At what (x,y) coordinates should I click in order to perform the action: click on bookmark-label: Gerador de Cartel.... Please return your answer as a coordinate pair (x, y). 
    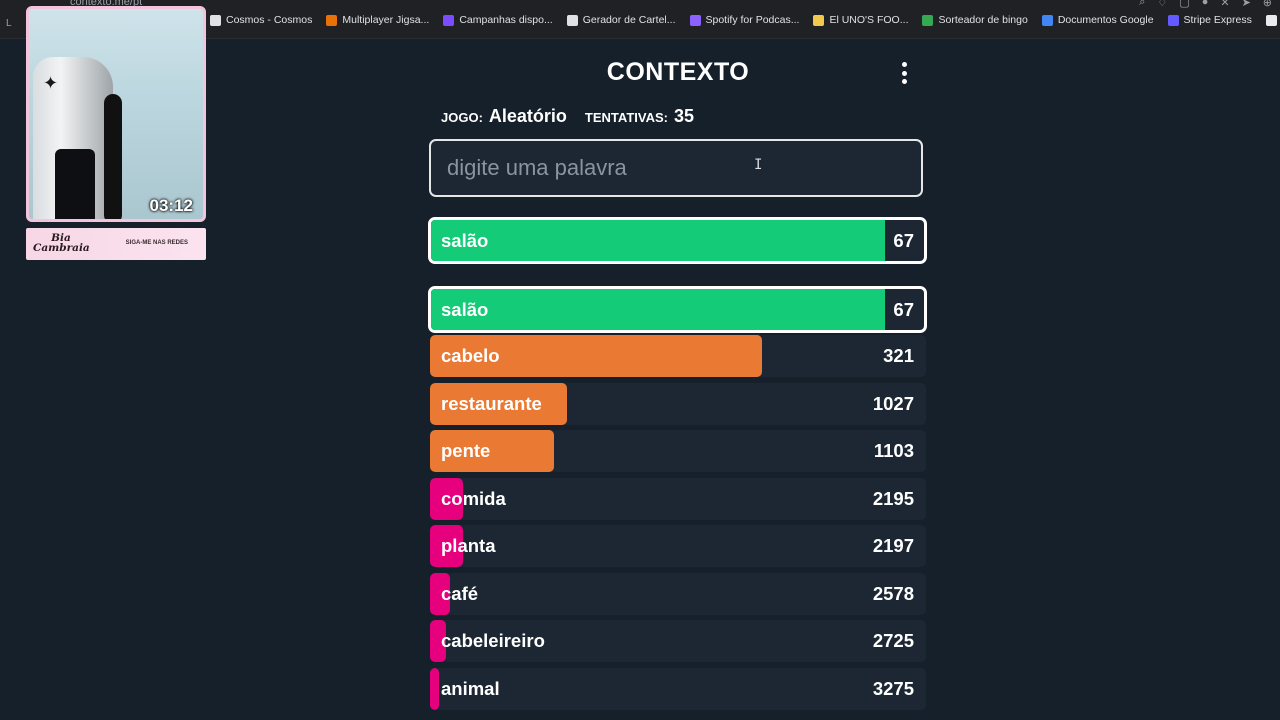
    Looking at the image, I should click on (629, 20).